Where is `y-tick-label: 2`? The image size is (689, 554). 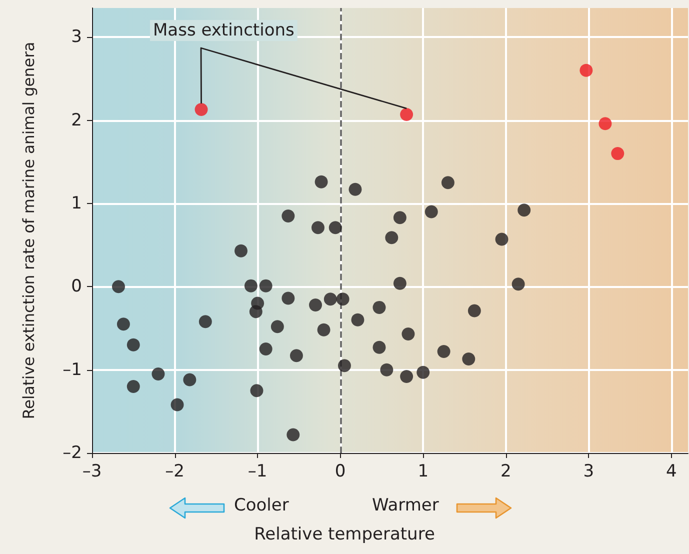 y-tick-label: 2 is located at coordinates (76, 120).